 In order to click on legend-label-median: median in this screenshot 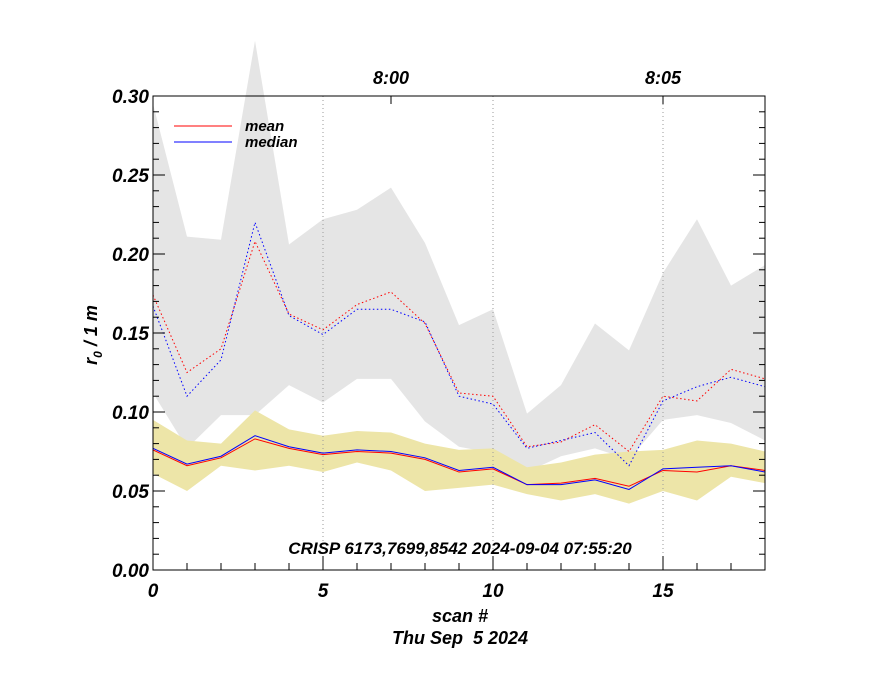, I will do `click(271, 142)`.